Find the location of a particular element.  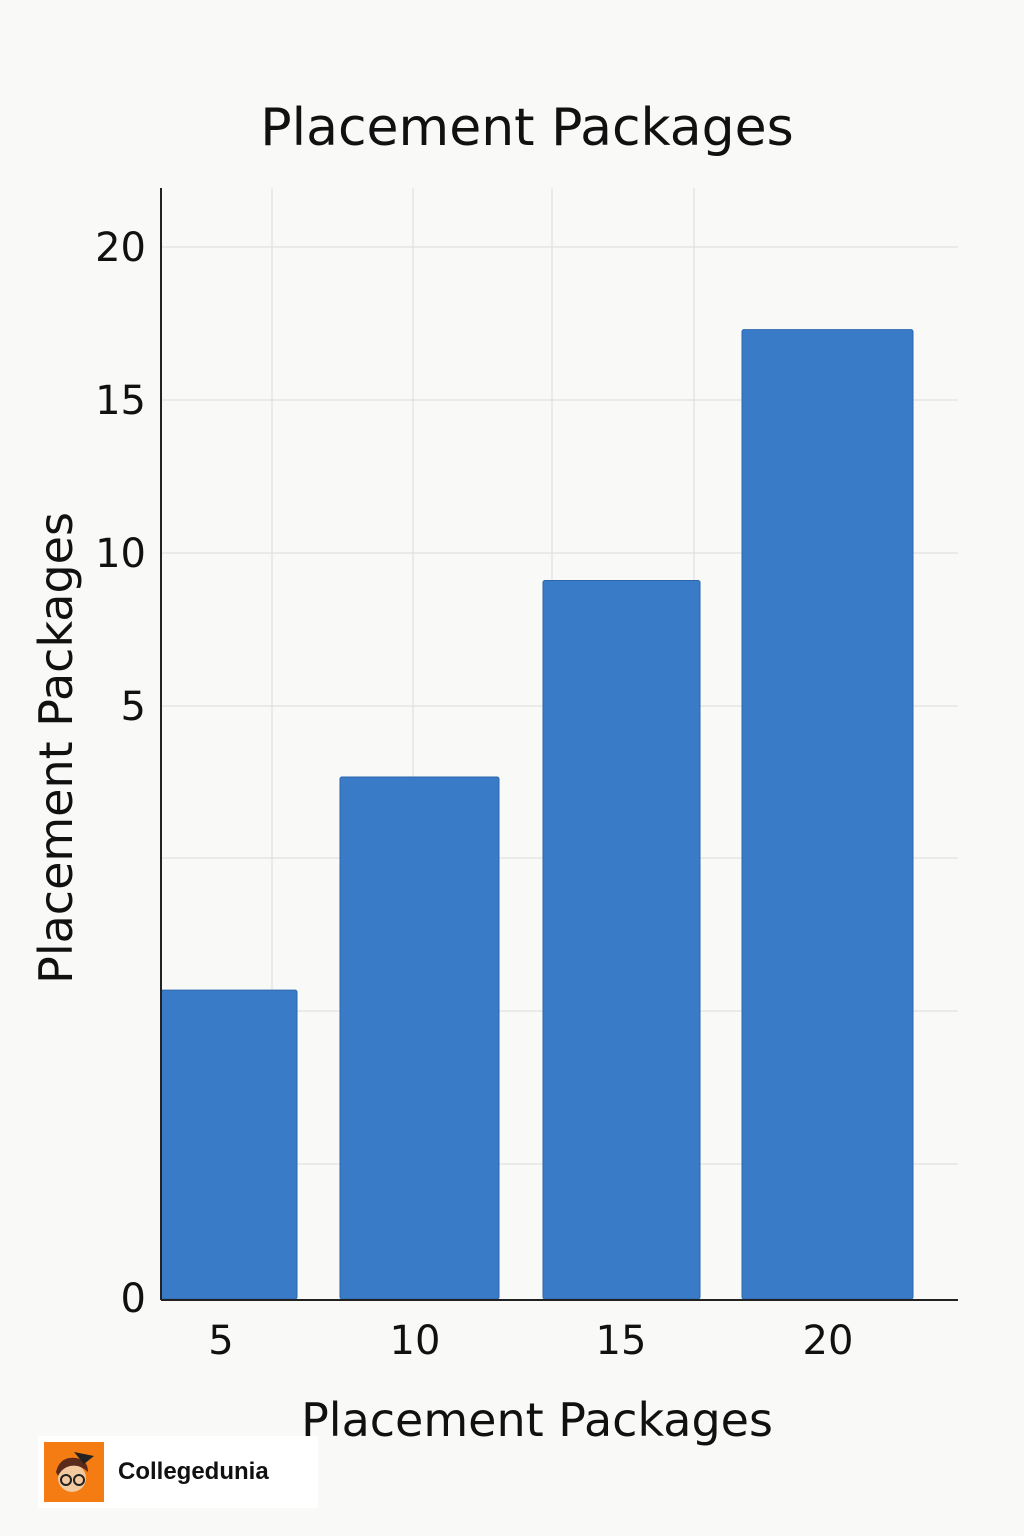

x-tick-label: 10 is located at coordinates (415, 1341).